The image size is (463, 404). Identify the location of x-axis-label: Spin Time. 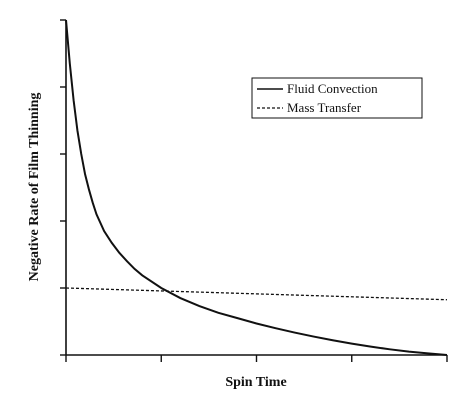
(255, 382).